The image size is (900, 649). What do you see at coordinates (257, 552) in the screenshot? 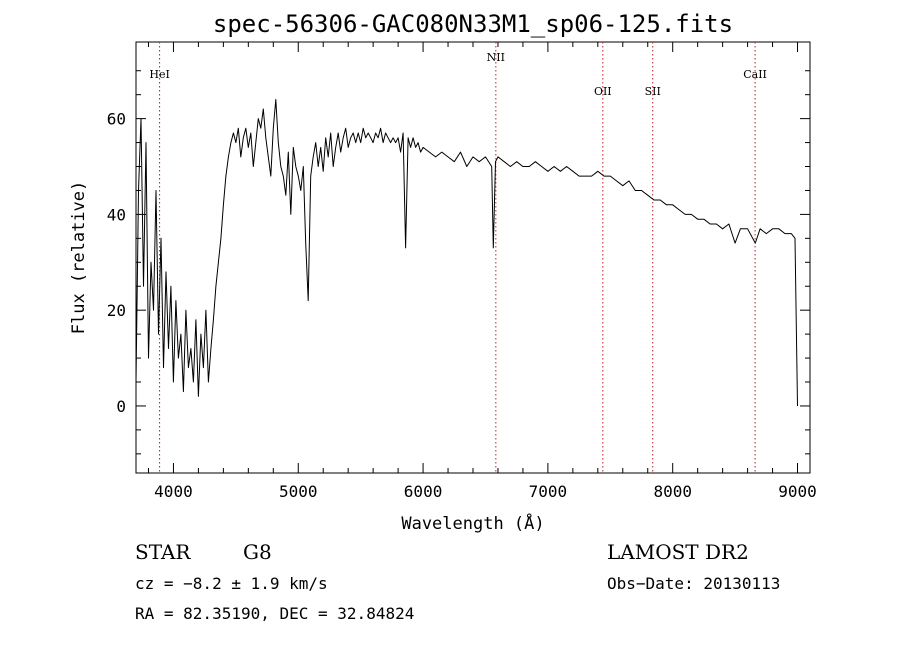
I see `footer-subclass: G8` at bounding box center [257, 552].